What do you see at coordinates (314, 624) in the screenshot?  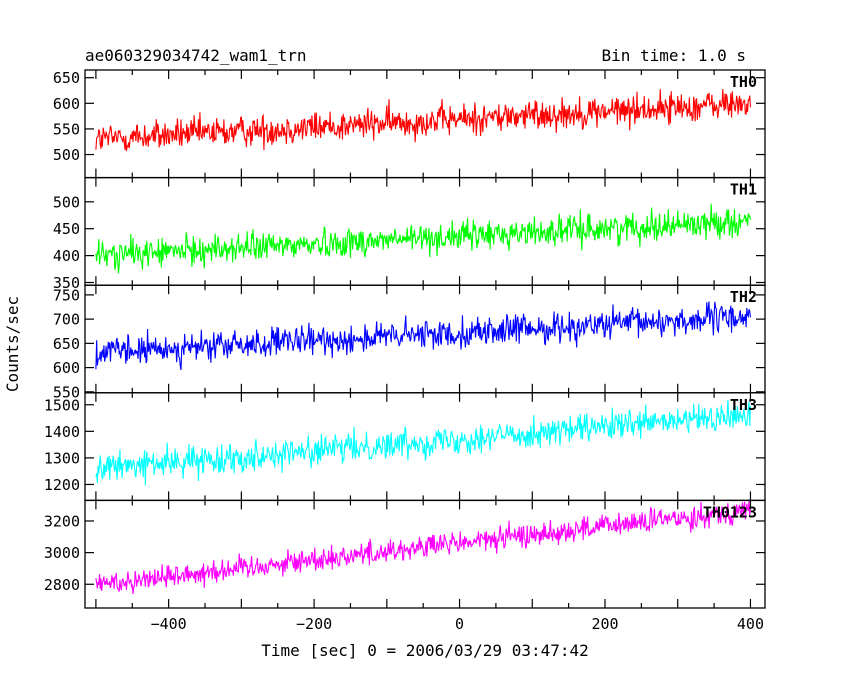 I see `x-tick-label: −200` at bounding box center [314, 624].